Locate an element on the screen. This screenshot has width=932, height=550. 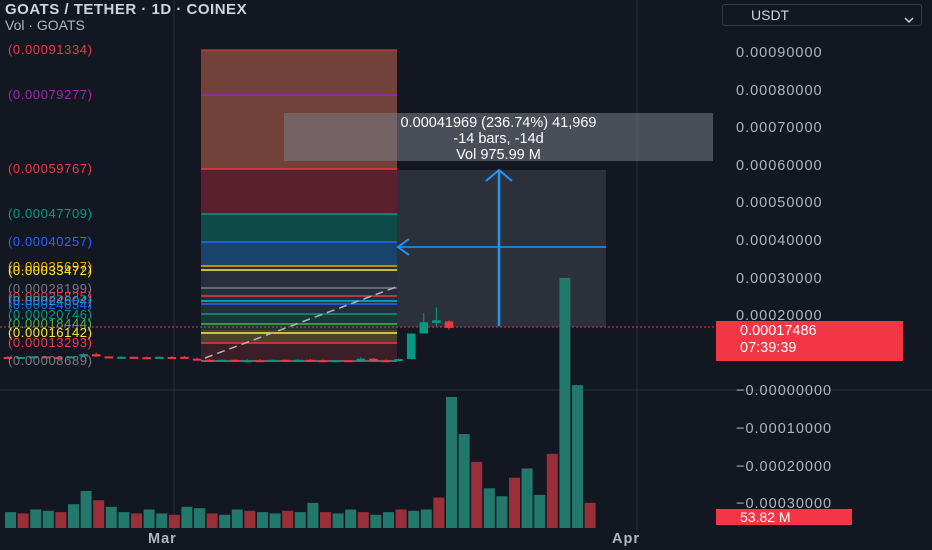
fib-retracement is located at coordinates (299, 205).